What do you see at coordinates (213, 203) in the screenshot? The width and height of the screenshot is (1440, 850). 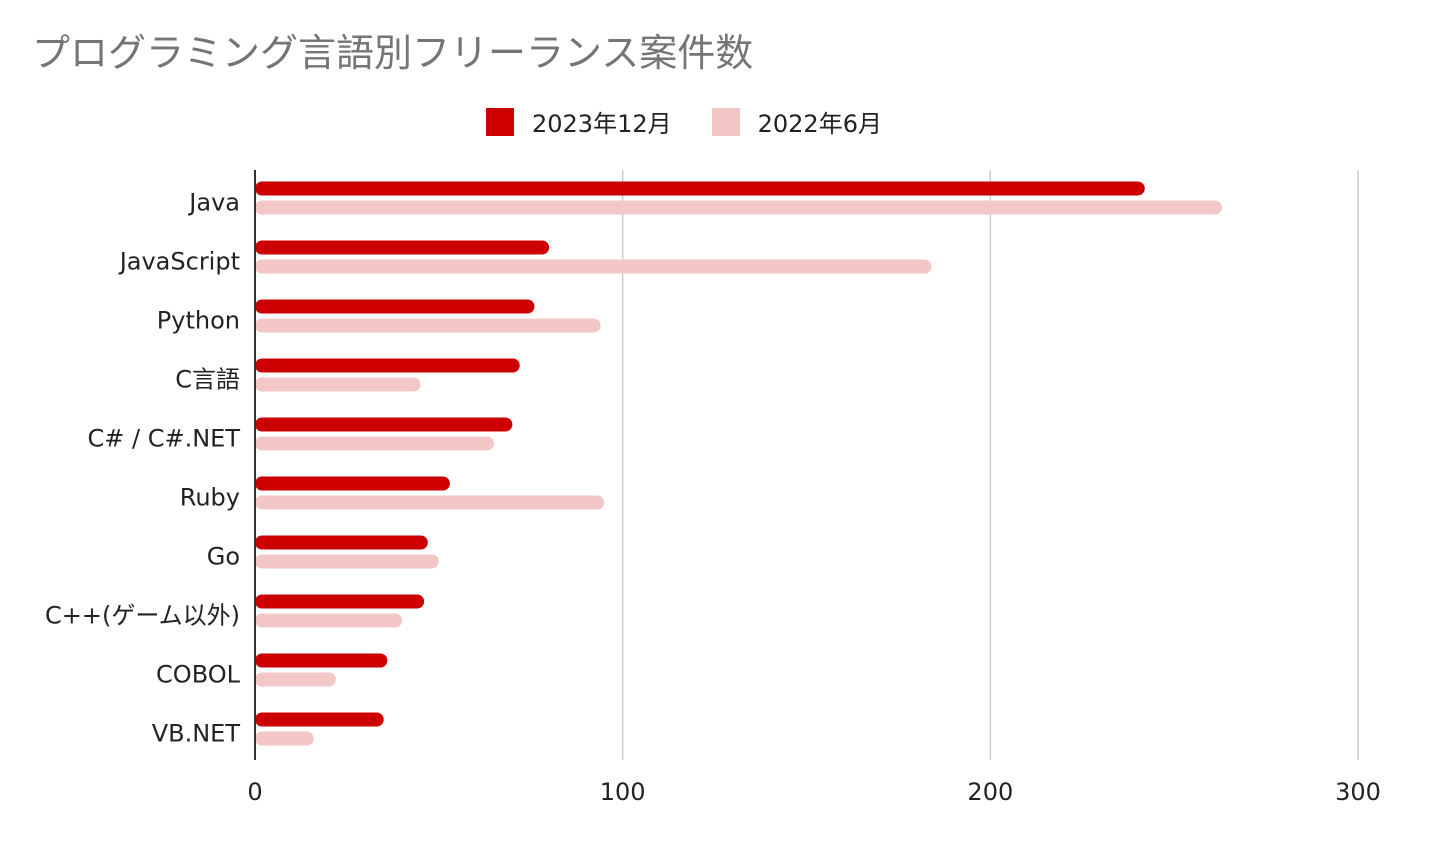 I see `category-label-0: Java` at bounding box center [213, 203].